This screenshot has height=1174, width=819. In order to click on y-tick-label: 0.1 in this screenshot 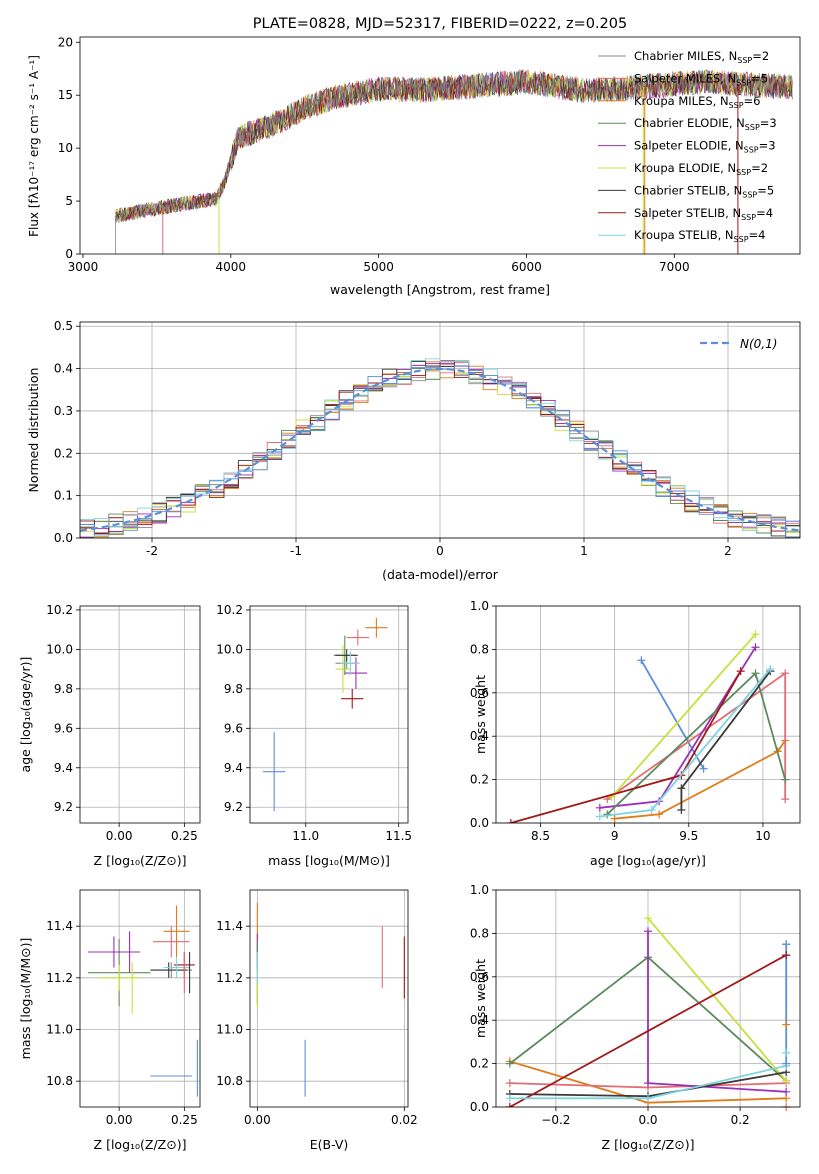, I will do `click(63, 496)`.